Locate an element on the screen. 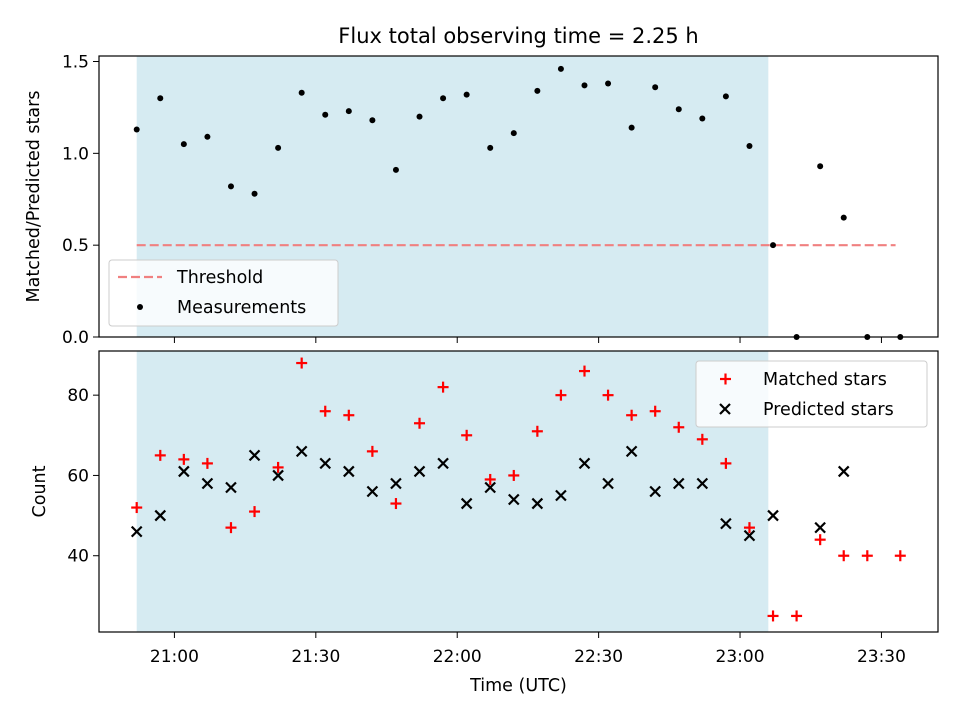 The width and height of the screenshot is (960, 720). y-tick-label: 40 is located at coordinates (78, 557).